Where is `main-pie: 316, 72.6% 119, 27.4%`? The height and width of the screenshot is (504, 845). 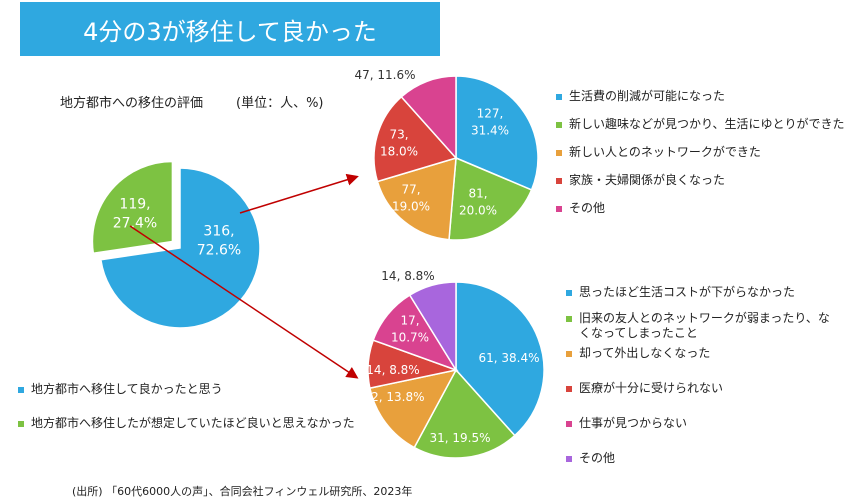 main-pie: 316, 72.6% 119, 27.4% is located at coordinates (176, 244).